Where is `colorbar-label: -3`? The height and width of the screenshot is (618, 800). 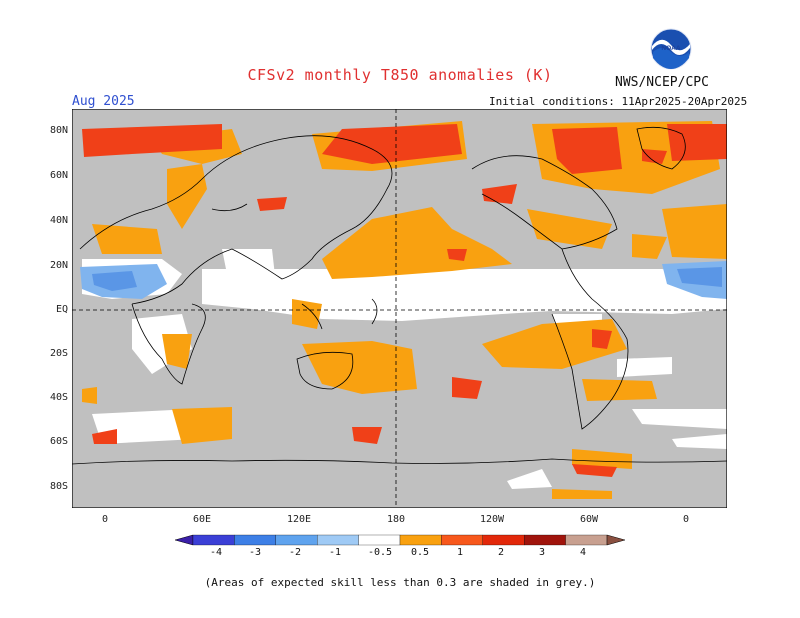
colorbar-label: -3 is located at coordinates (255, 552).